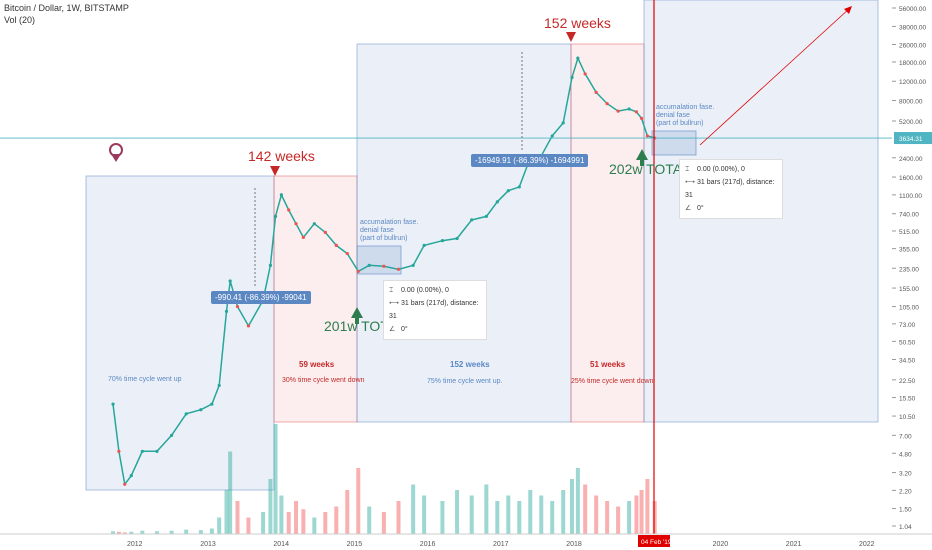 The height and width of the screenshot is (550, 932). I want to click on y-tick-label: 1.04, so click(905, 527).